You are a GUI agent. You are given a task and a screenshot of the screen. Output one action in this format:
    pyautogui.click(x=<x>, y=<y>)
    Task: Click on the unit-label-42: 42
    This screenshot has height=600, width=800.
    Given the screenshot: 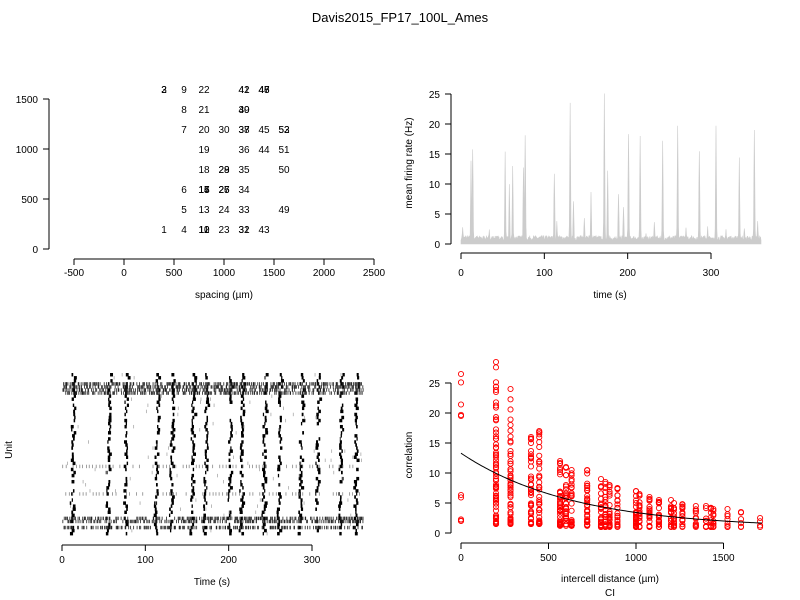 What is the action you would take?
    pyautogui.click(x=244, y=90)
    